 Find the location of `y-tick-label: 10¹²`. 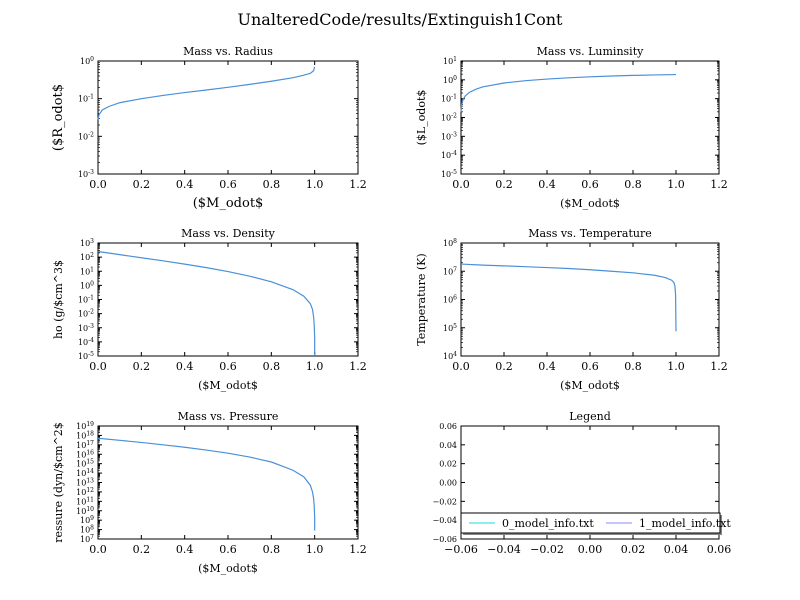

y-tick-label: 10¹² is located at coordinates (85, 492).